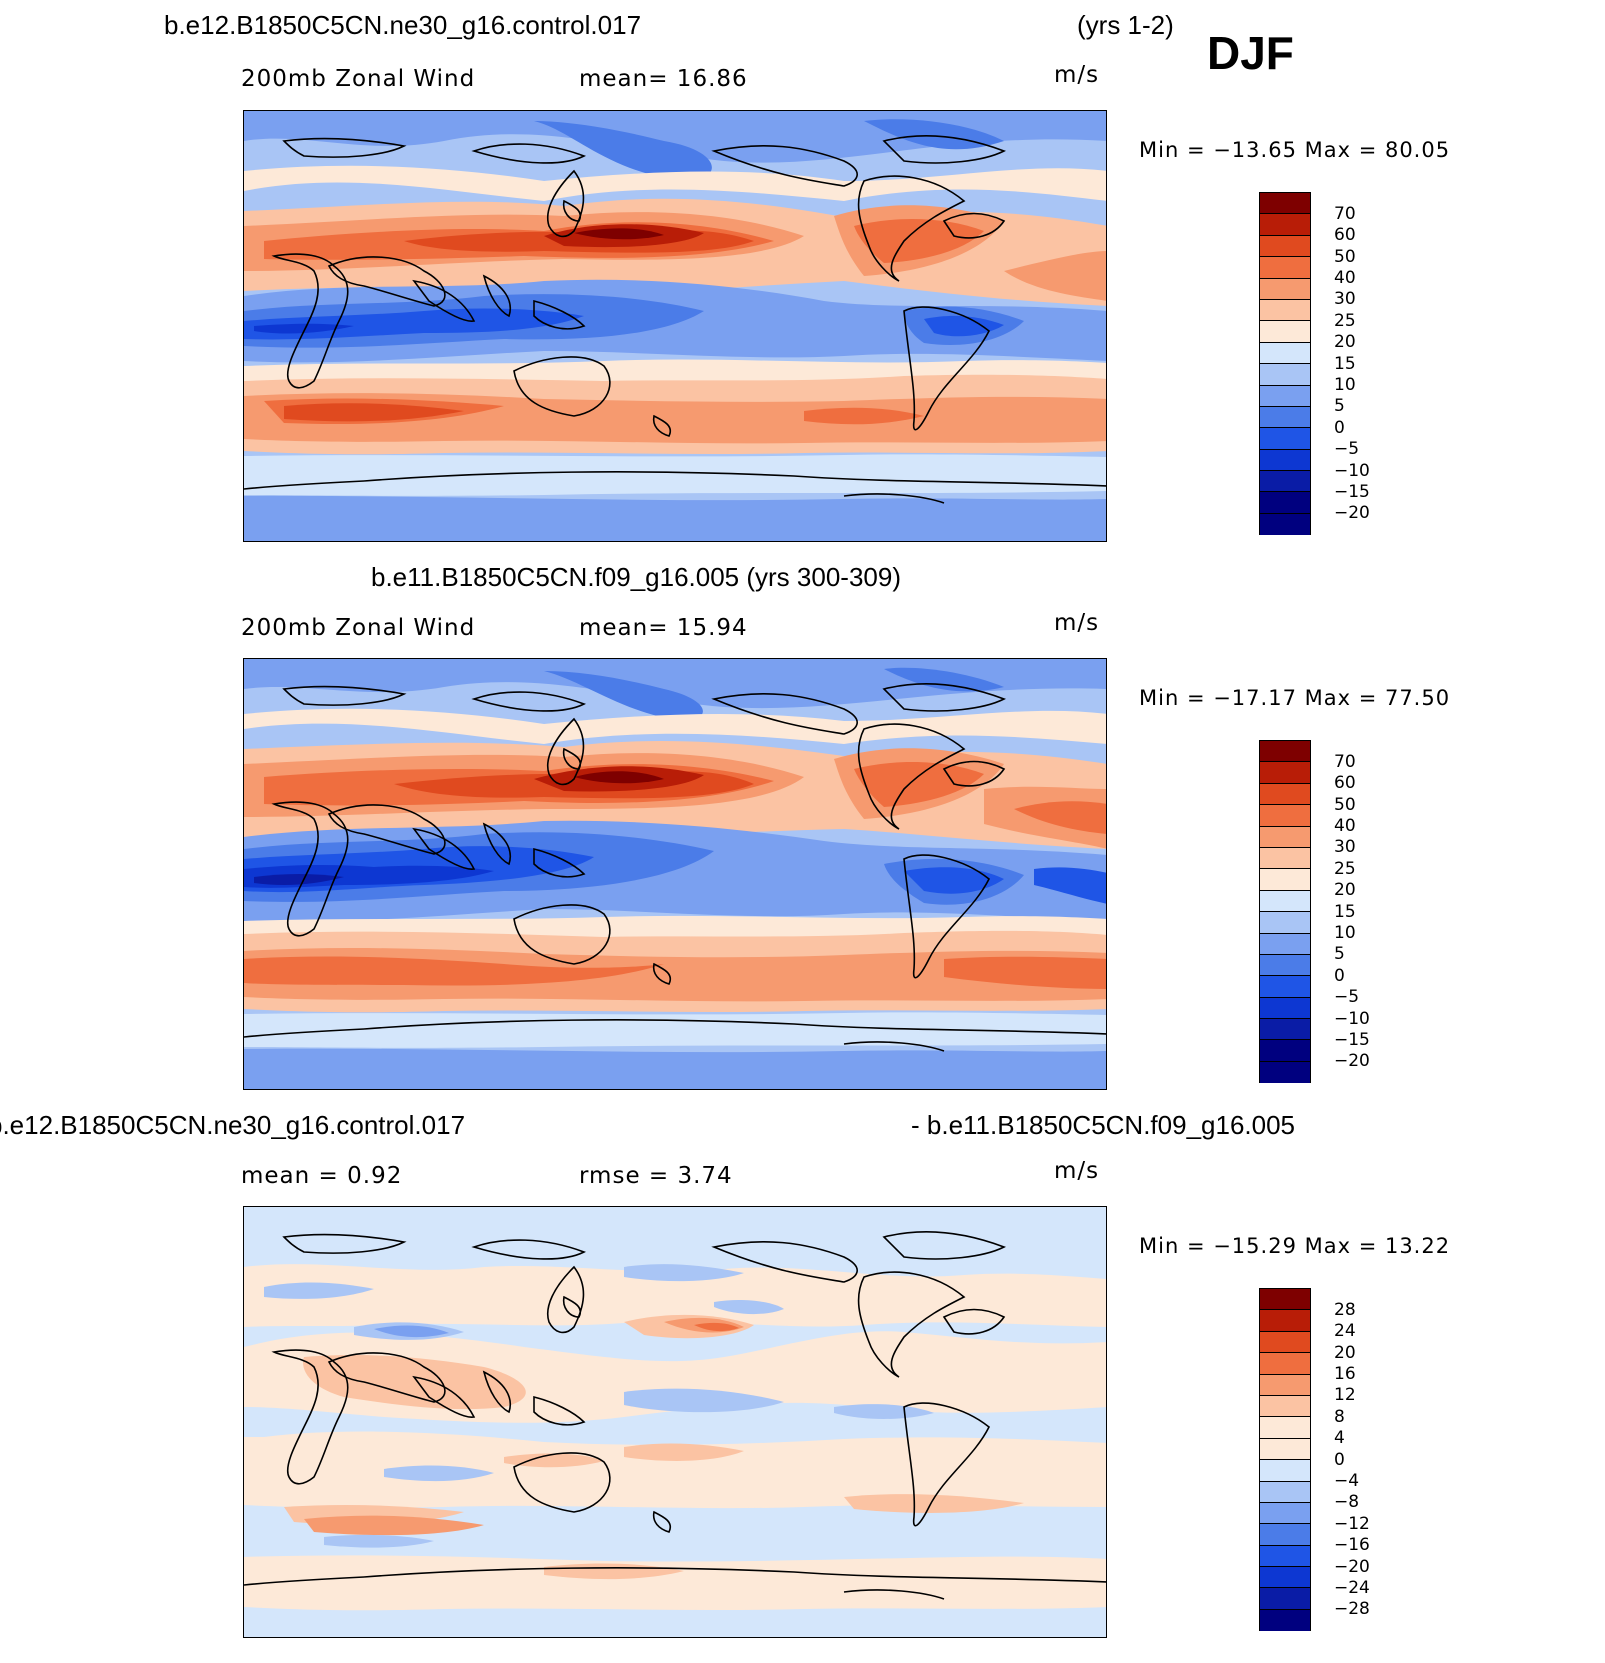 The image size is (1605, 1663). I want to click on panel2-variable-label: 200mb Zonal Wind, so click(358, 628).